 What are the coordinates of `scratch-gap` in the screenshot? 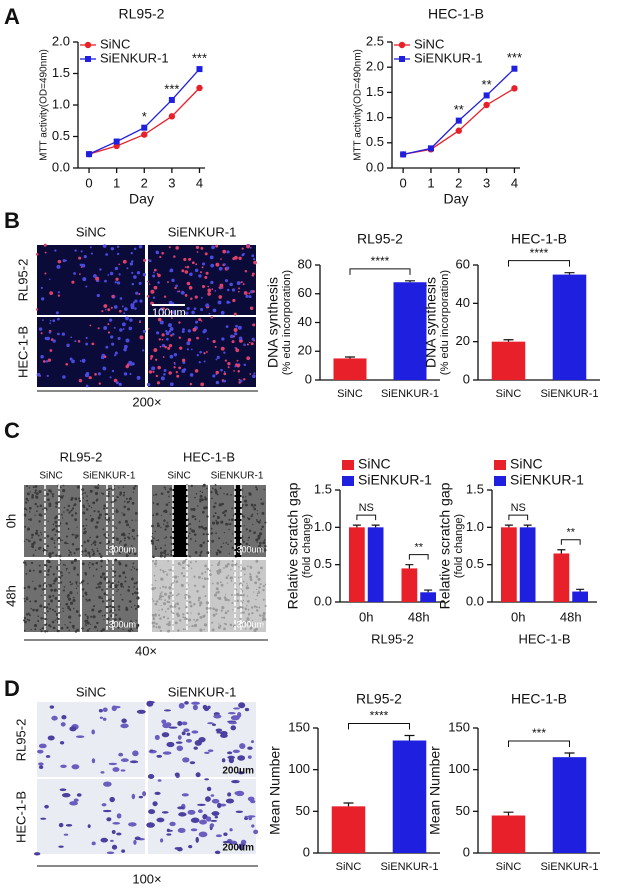 It's located at (238, 521).